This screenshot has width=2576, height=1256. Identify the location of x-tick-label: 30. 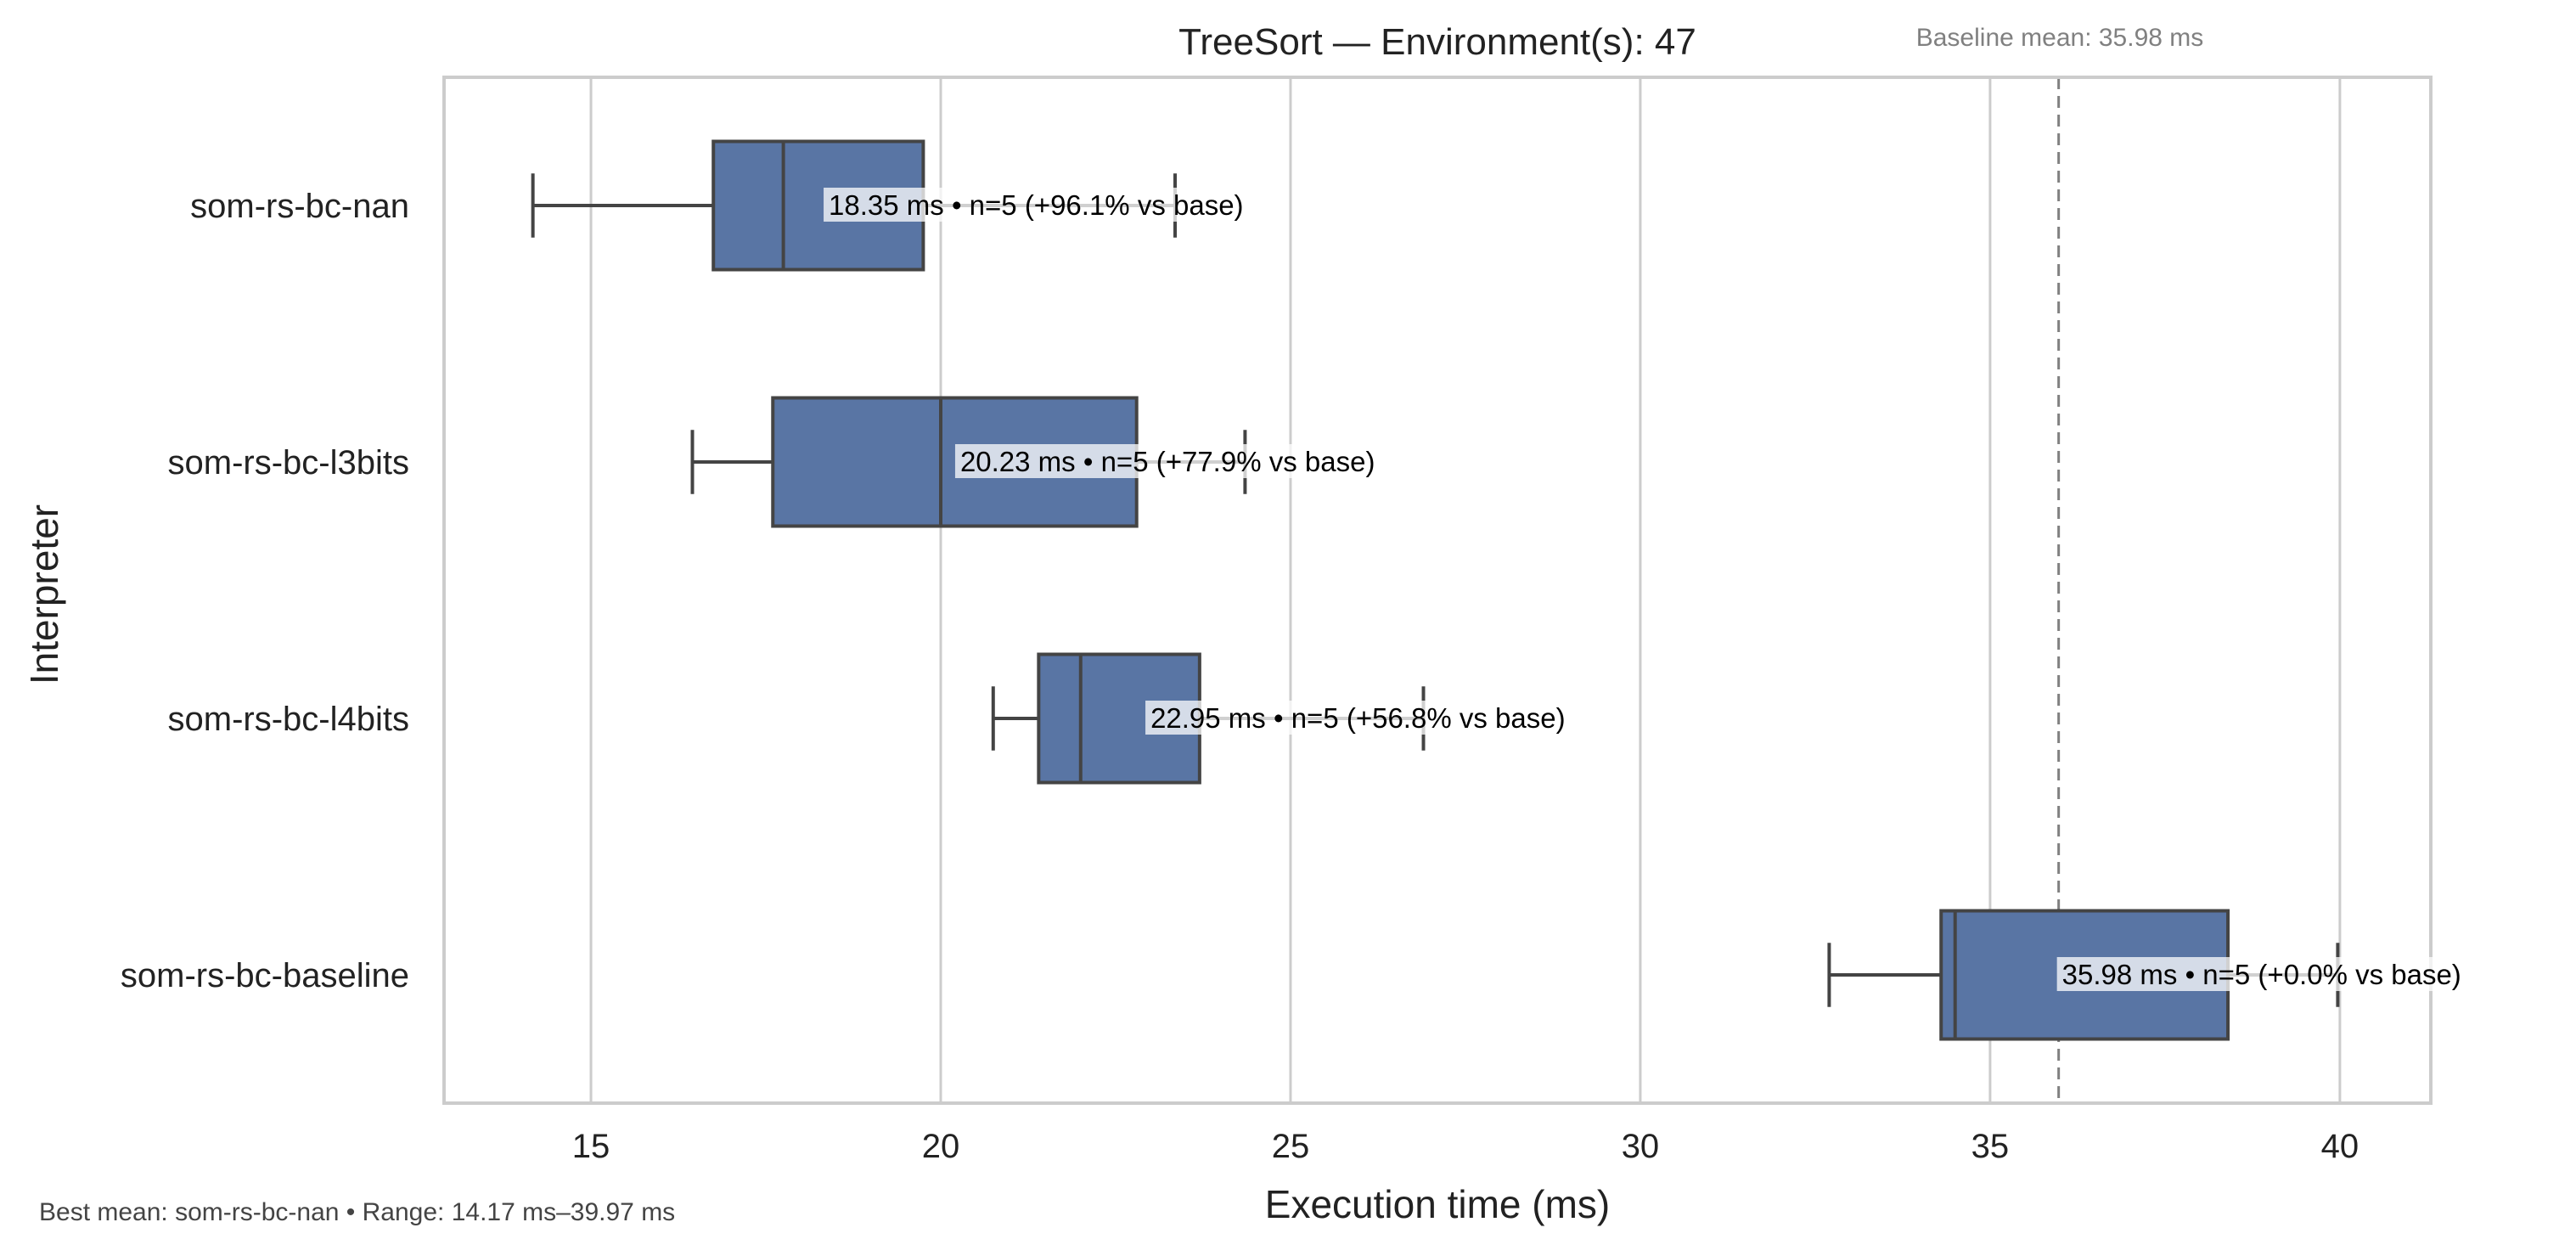
(1641, 1146).